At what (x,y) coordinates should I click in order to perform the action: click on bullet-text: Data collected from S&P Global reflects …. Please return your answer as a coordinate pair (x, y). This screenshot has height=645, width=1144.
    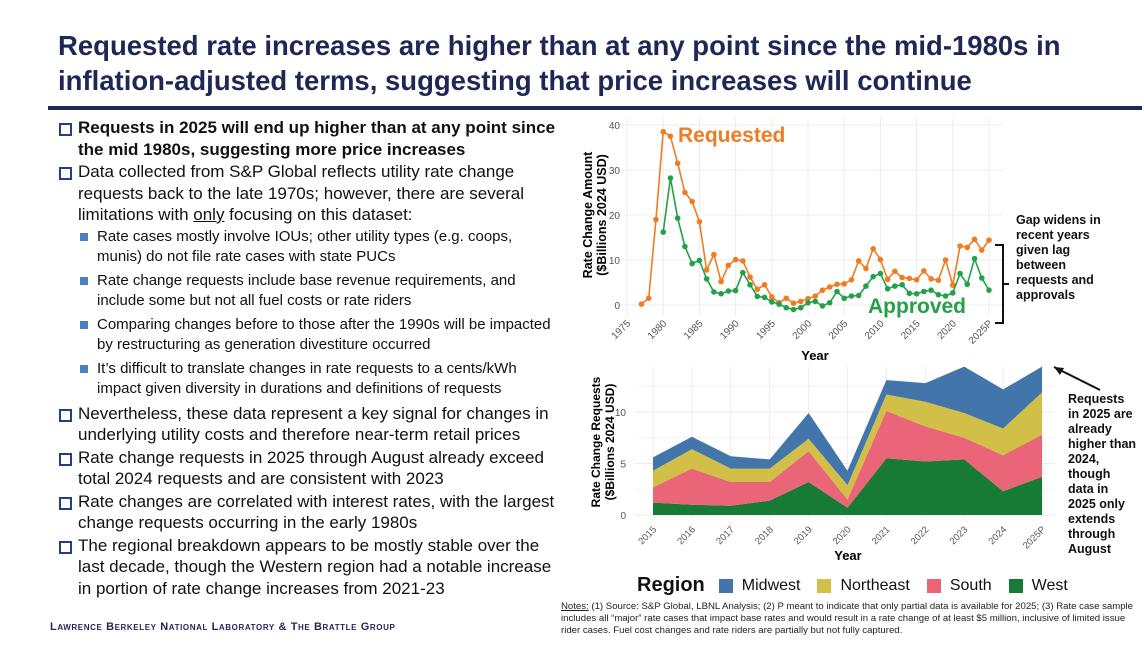
    Looking at the image, I should click on (301, 193).